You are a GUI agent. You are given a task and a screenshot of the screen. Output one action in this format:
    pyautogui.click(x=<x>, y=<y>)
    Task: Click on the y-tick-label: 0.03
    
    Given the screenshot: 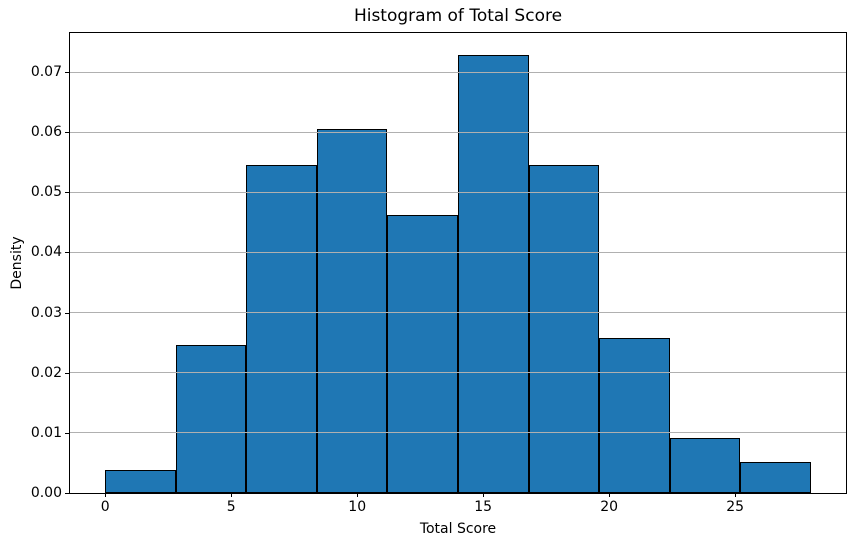 What is the action you would take?
    pyautogui.click(x=46, y=312)
    